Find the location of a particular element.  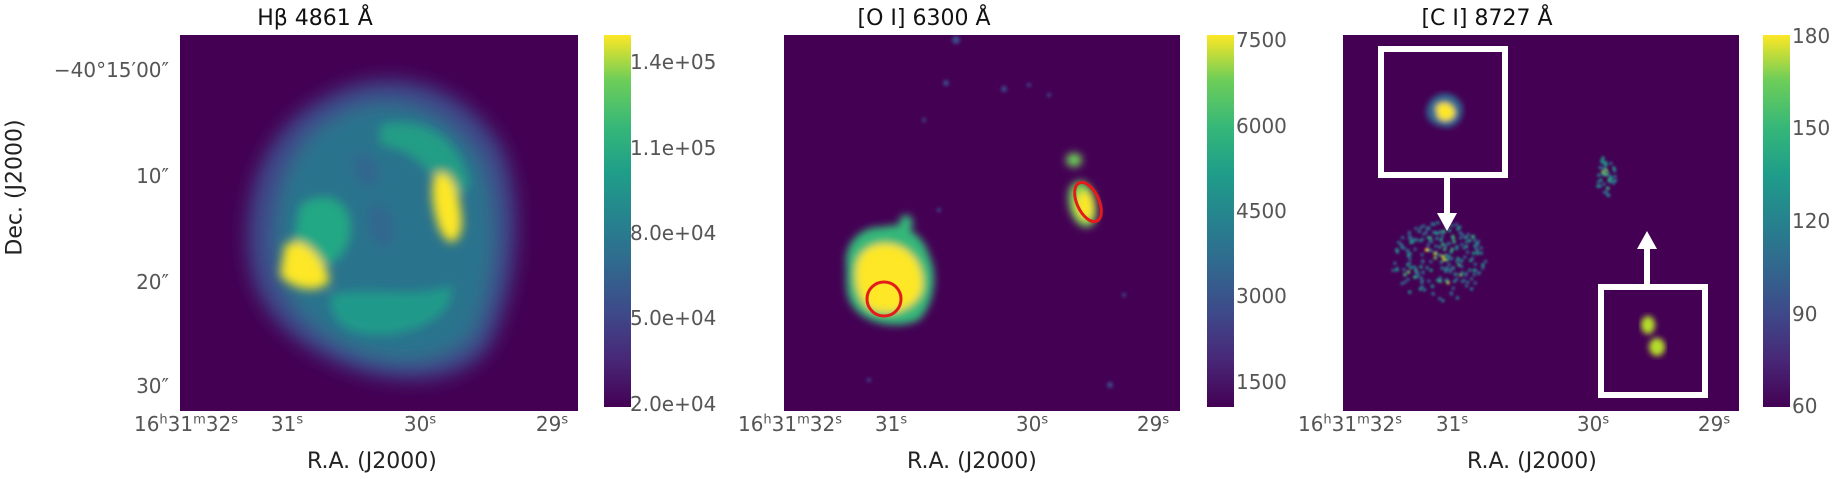

y-tick-2: 10″ is located at coordinates (152, 176).